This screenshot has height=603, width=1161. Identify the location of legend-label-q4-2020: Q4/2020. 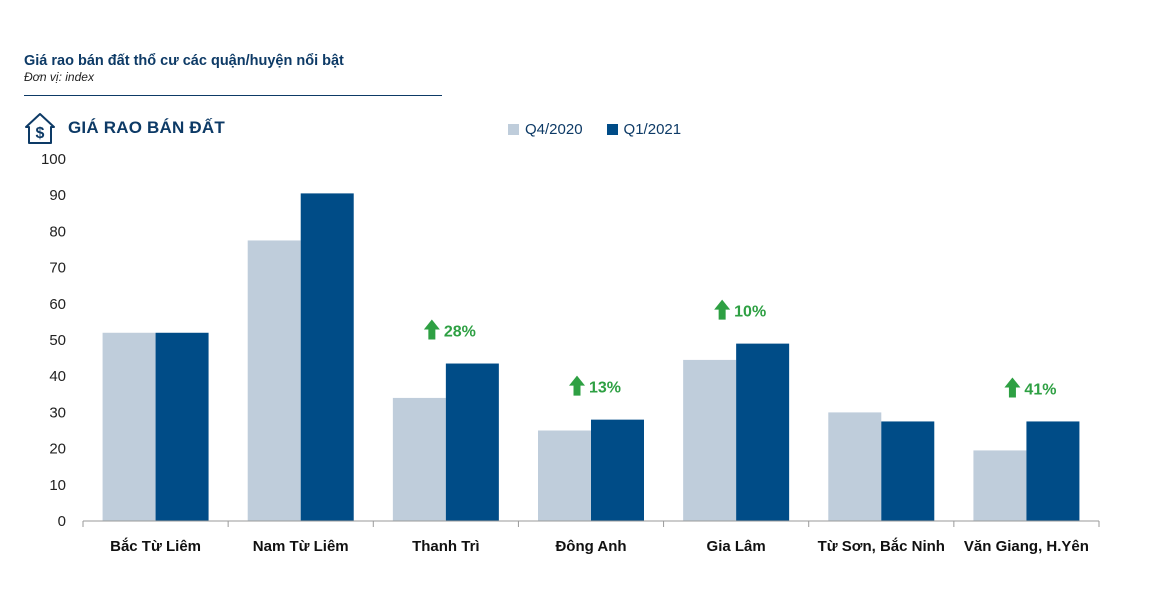
(554, 129).